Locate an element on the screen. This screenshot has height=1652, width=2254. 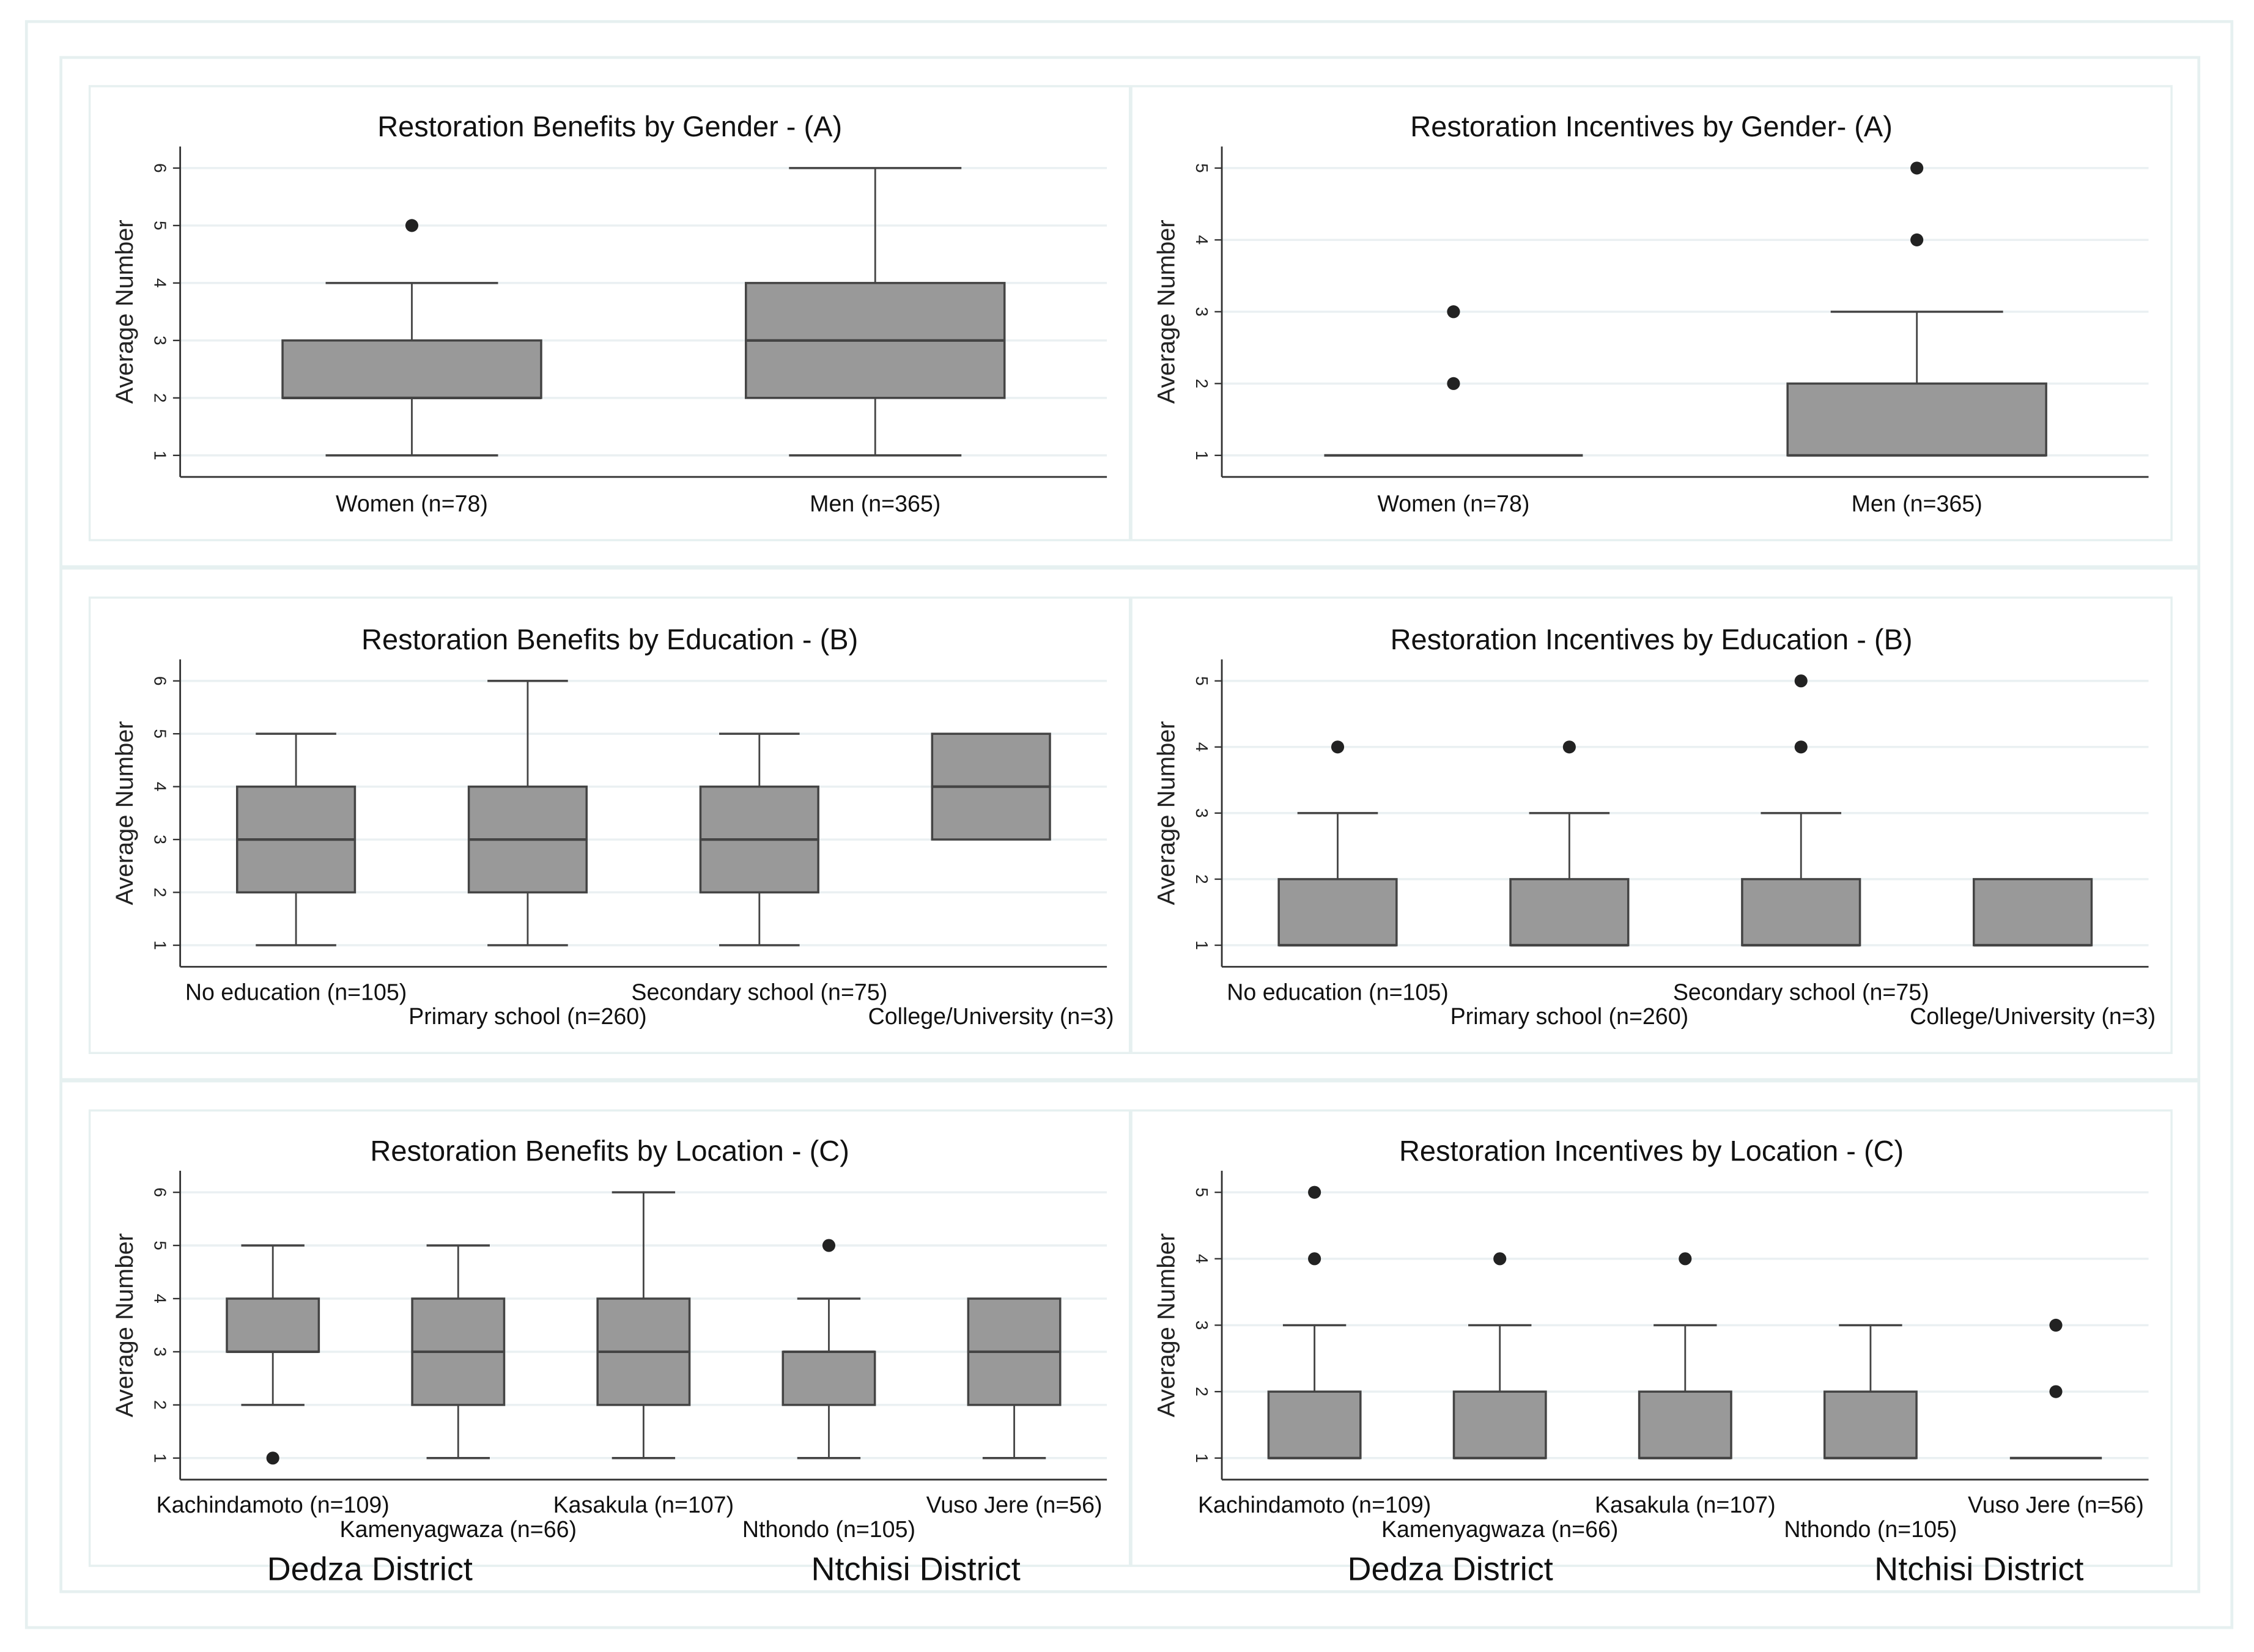
chart-title: Restoration Benefits by Location - (C) is located at coordinates (609, 1150).